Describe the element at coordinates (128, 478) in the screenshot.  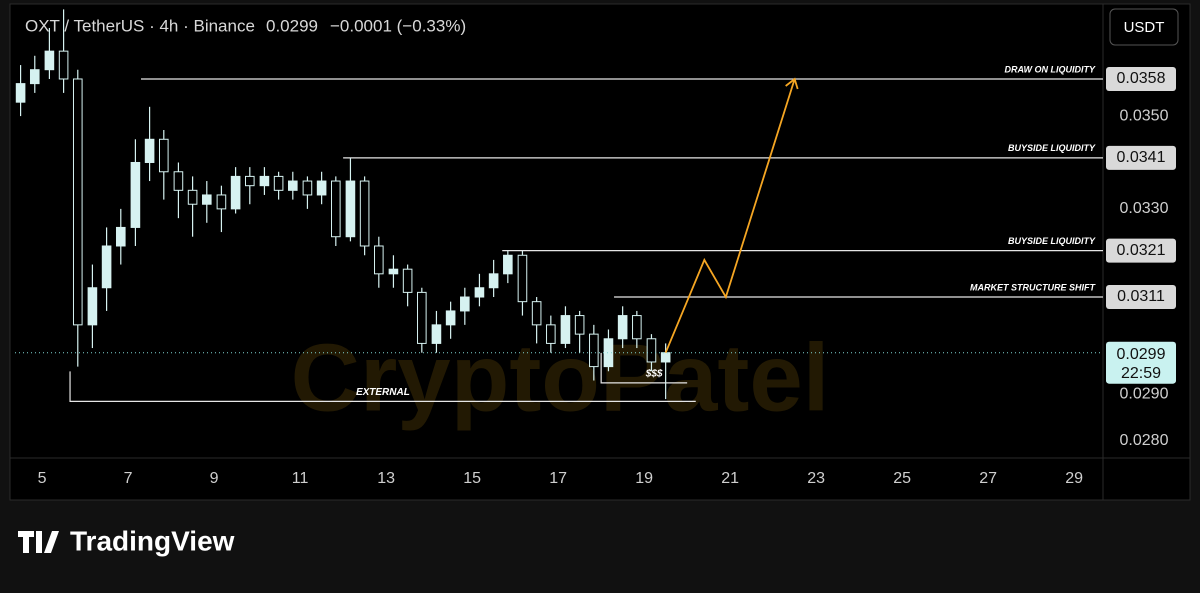
I see `x-tick-label: 7` at that location.